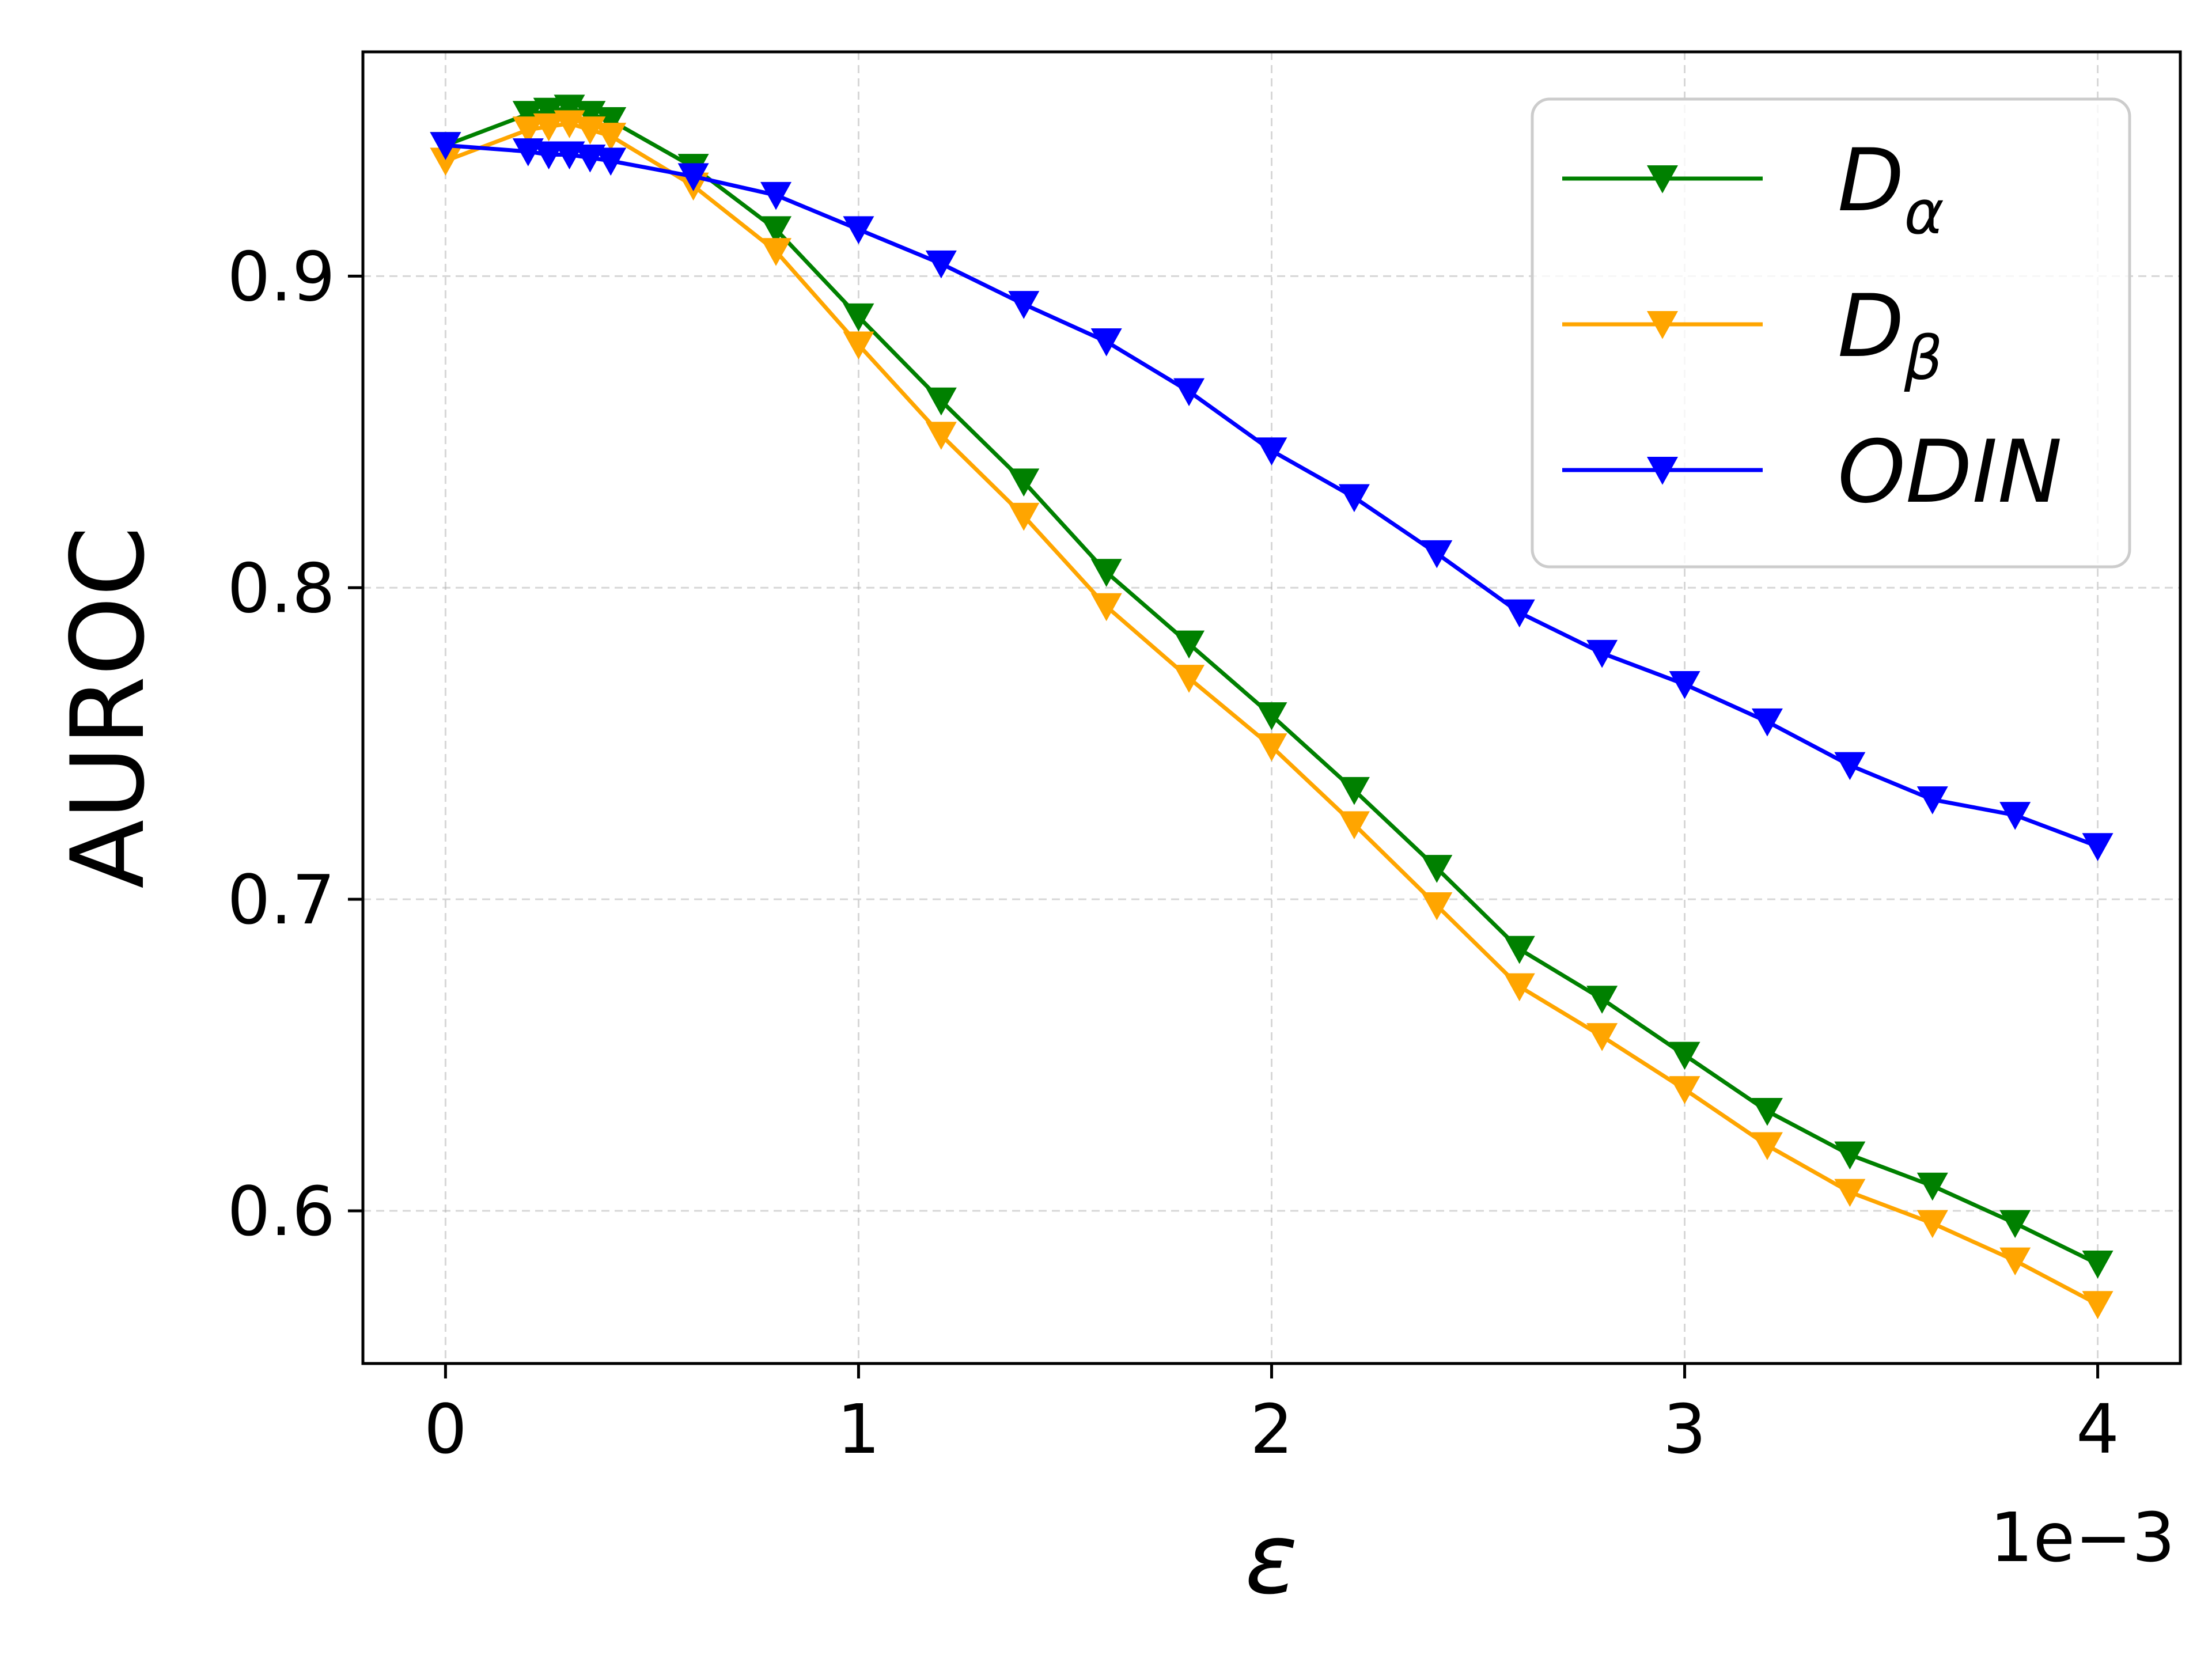  I want to click on y-tick-label: 0.8, so click(281, 588).